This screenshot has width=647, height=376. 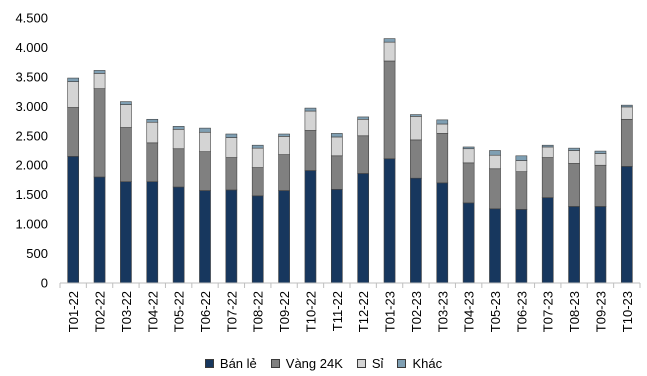 I want to click on x-tick-label: T06-23, so click(x=521, y=311).